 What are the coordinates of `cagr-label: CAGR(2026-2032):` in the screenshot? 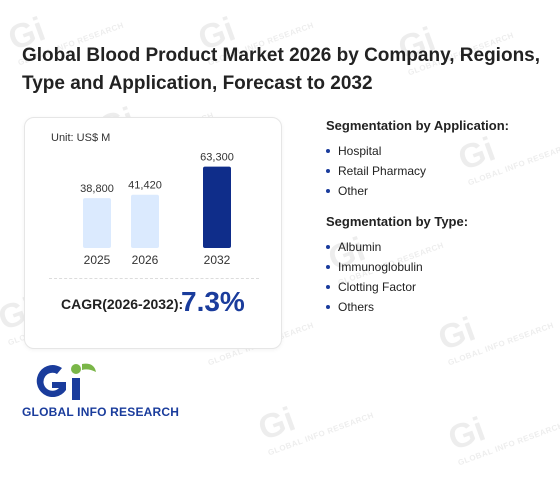 It's located at (122, 304).